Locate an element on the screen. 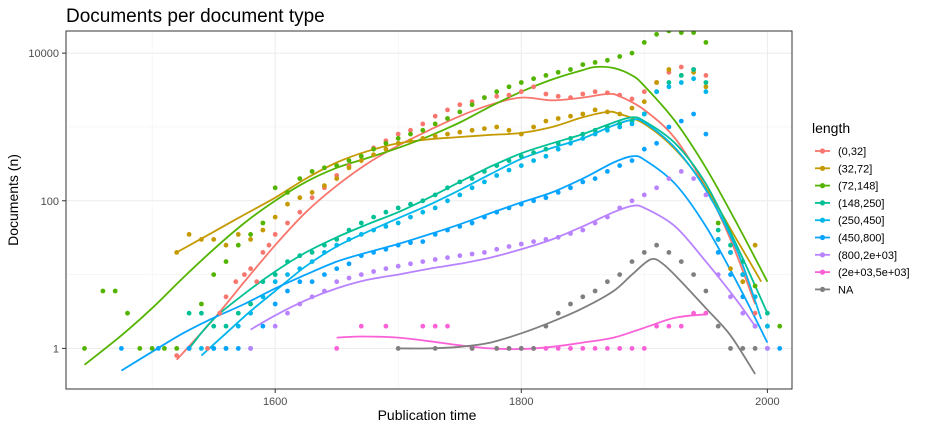 This screenshot has height=437, width=936. x-tick-label: 1800 is located at coordinates (521, 402).